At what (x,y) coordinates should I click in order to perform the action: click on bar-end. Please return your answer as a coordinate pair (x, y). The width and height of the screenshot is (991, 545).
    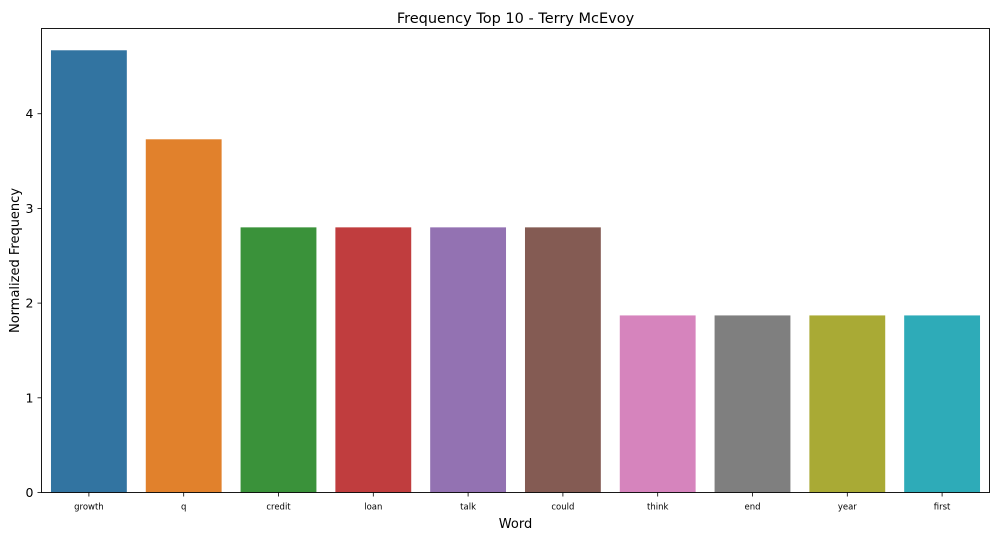
    Looking at the image, I should click on (752, 404).